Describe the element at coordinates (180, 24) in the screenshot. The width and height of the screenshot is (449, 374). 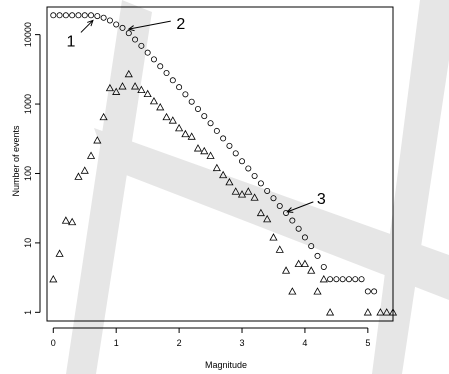
I see `annotation-label: 2` at that location.